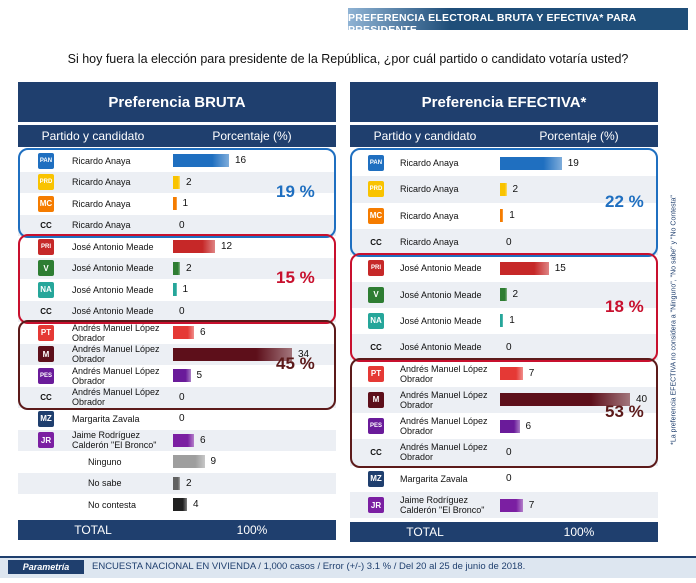  I want to click on pvem-logo-icon: V, so click(46, 268).